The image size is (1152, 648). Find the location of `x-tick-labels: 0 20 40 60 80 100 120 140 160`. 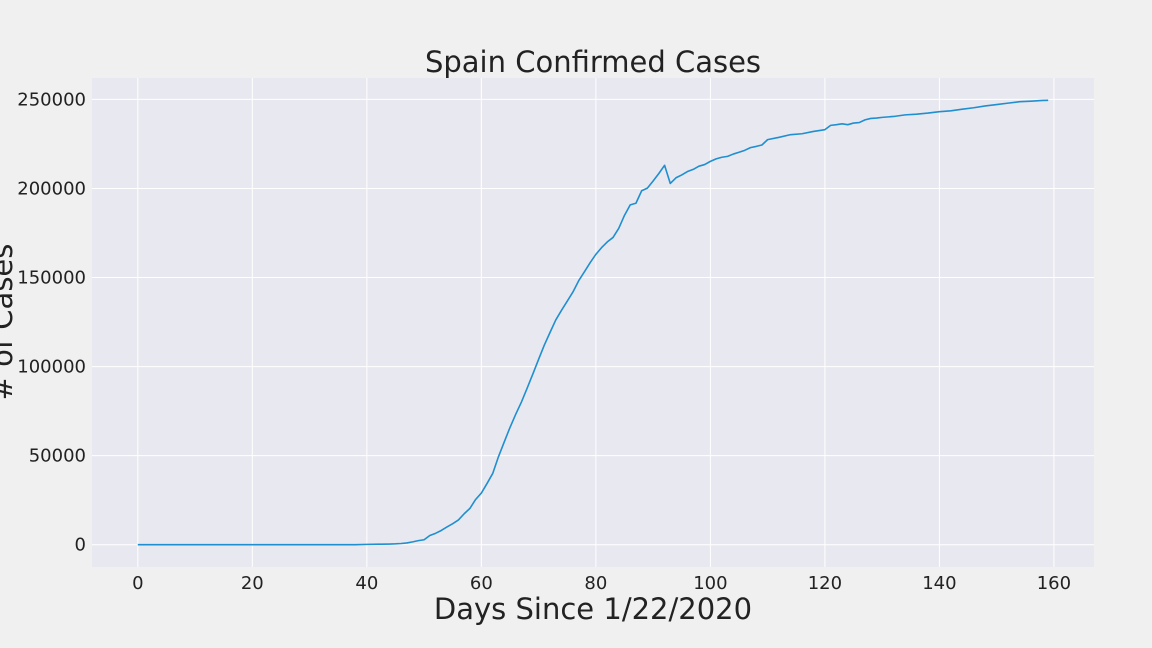

x-tick-labels: 0 20 40 60 80 100 120 140 160 is located at coordinates (601, 583).